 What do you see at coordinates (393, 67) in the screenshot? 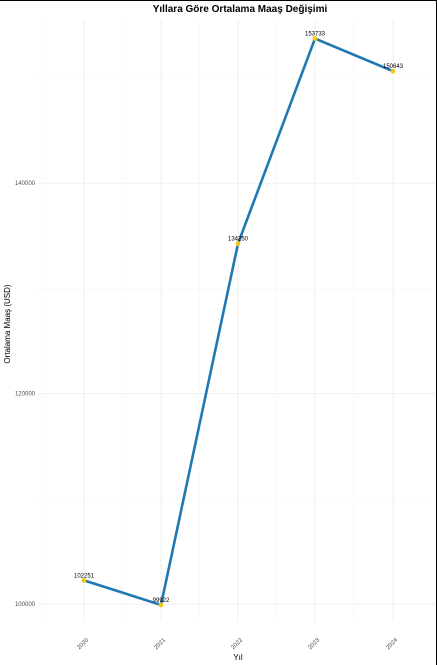
I see `data-label: 150643` at bounding box center [393, 67].